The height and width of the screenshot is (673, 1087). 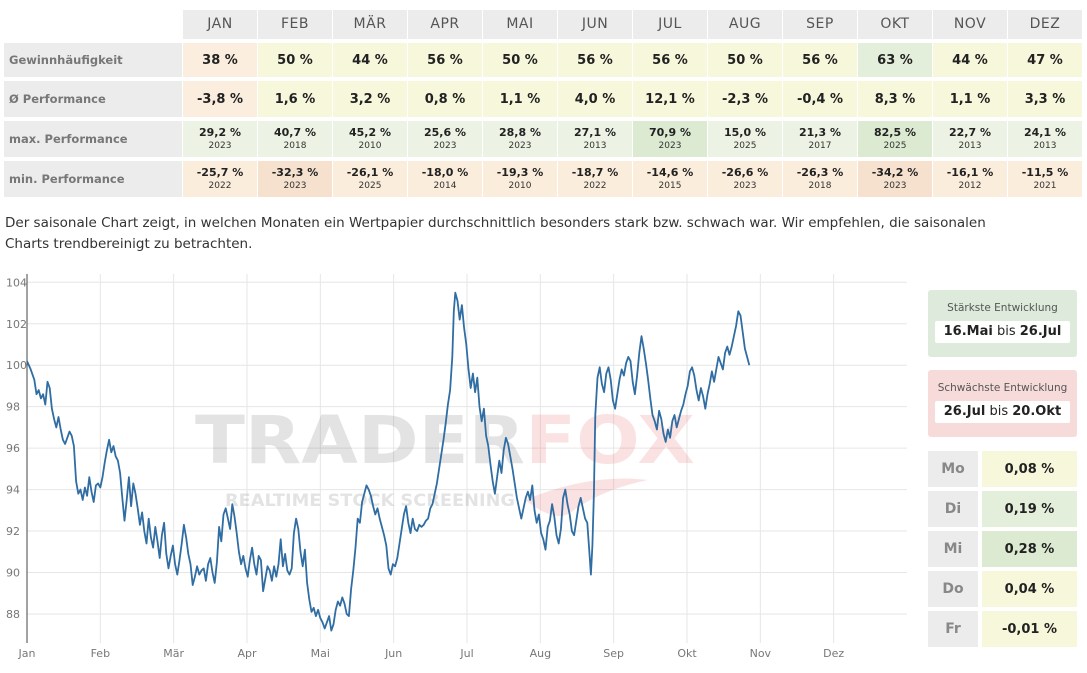 I want to click on month-header: NOV, so click(x=970, y=24).